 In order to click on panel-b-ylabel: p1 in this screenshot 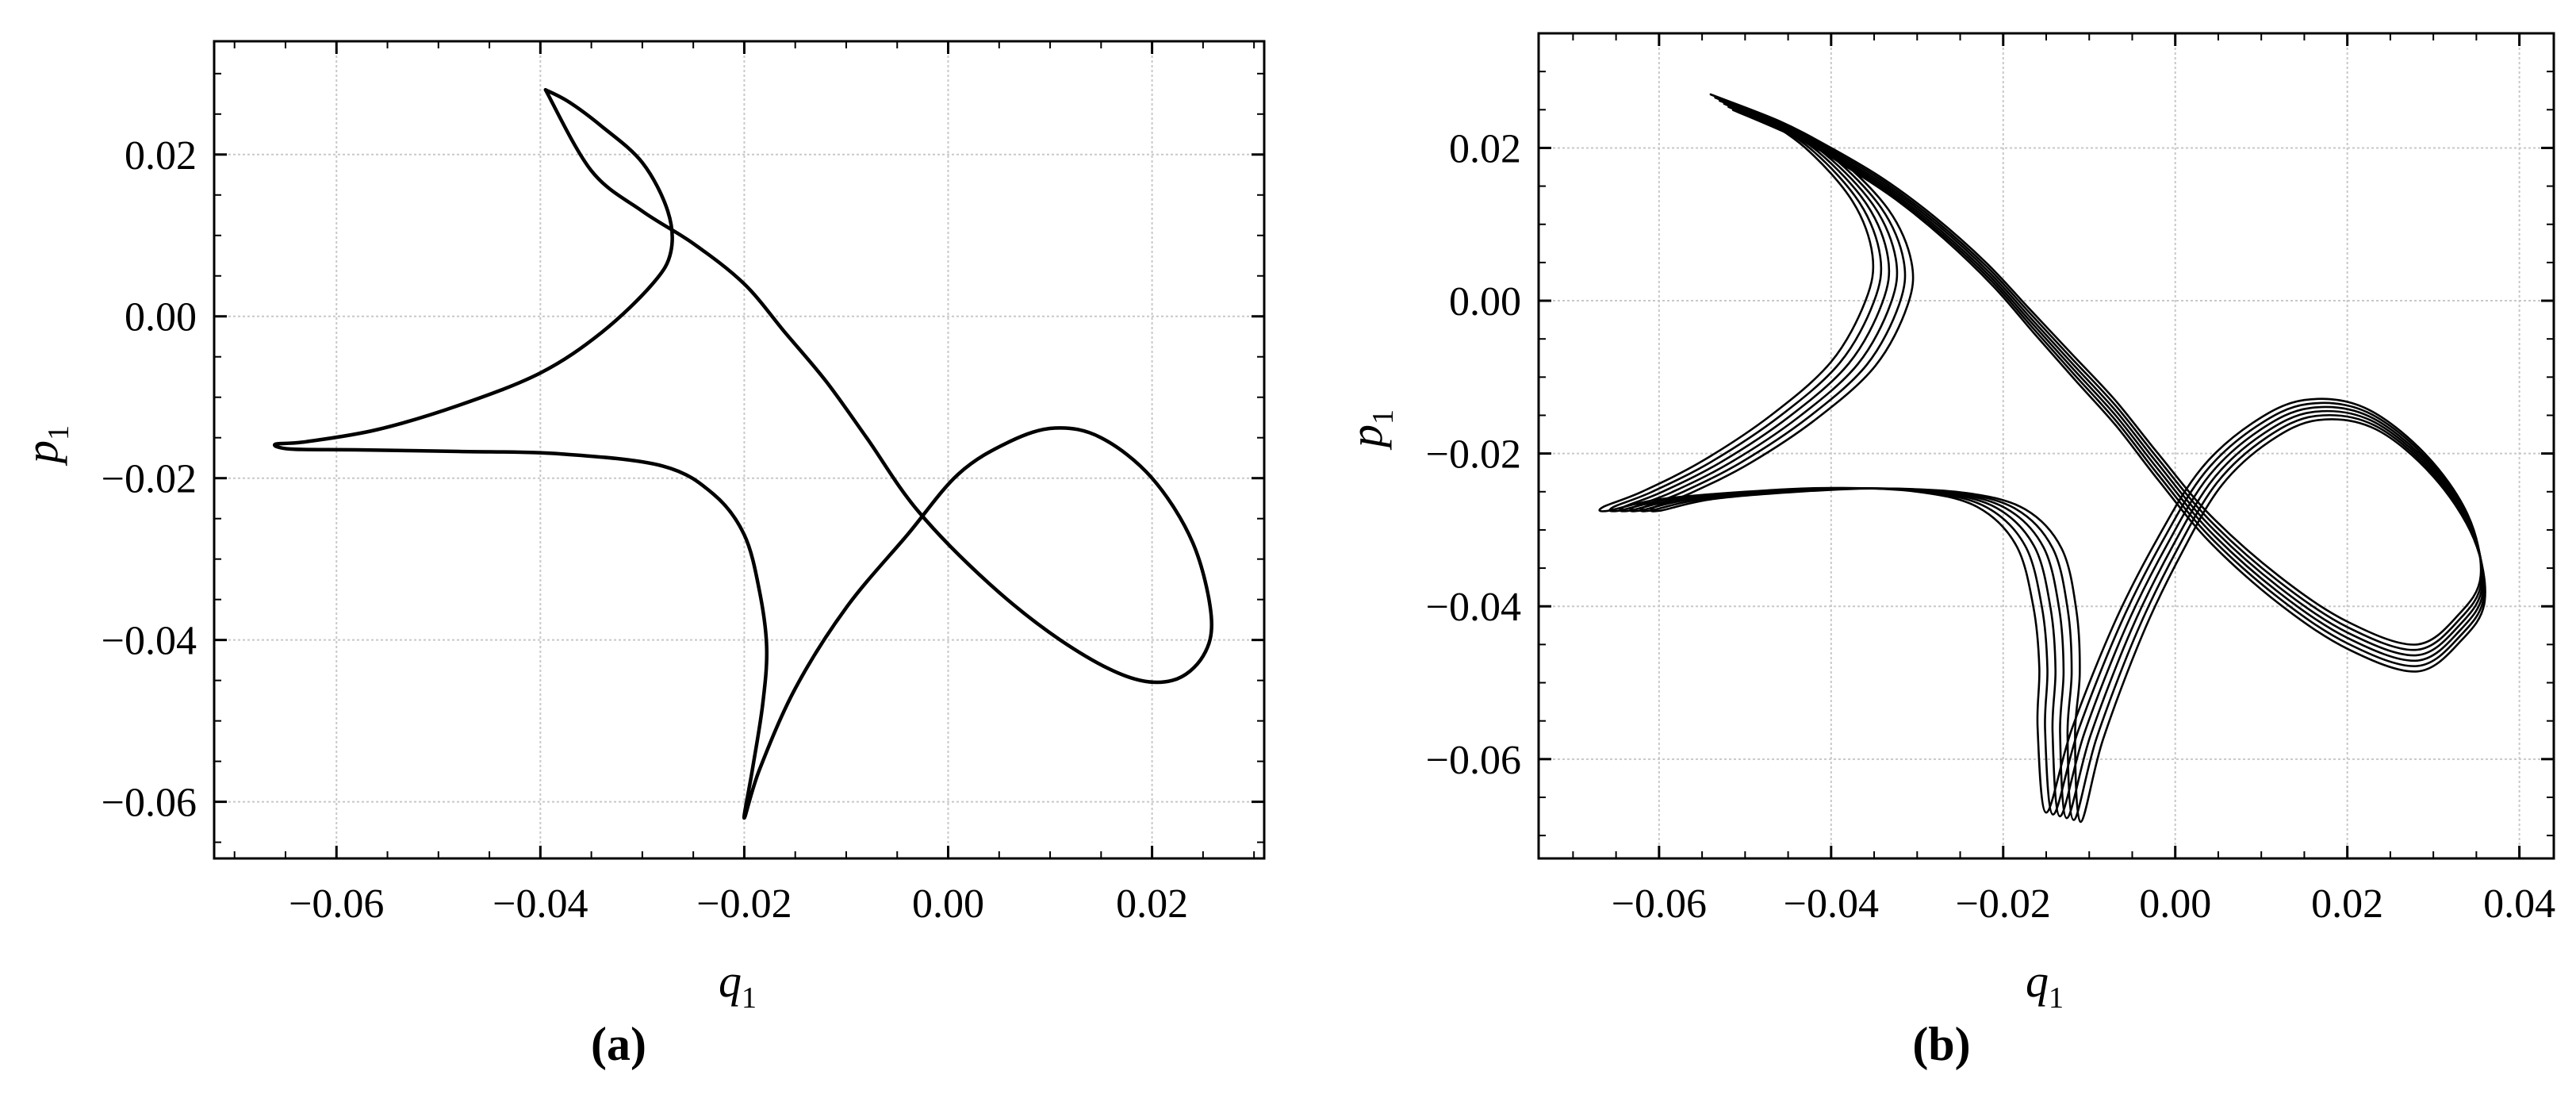, I will do `click(1370, 430)`.